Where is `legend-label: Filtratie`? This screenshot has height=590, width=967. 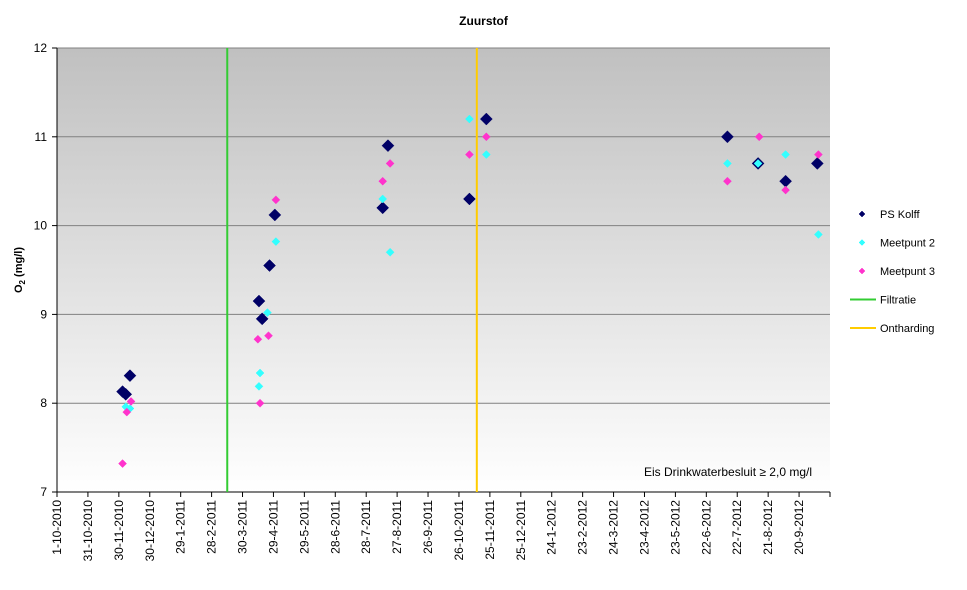 legend-label: Filtratie is located at coordinates (898, 301).